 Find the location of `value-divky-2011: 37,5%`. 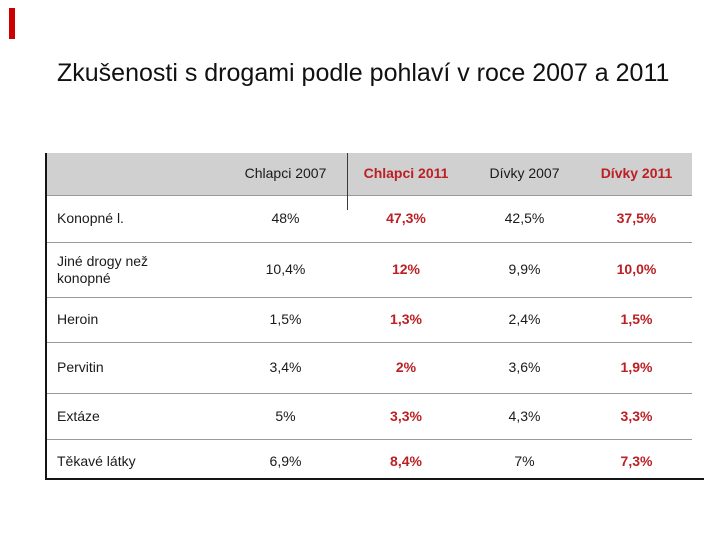

value-divky-2011: 37,5% is located at coordinates (636, 218).